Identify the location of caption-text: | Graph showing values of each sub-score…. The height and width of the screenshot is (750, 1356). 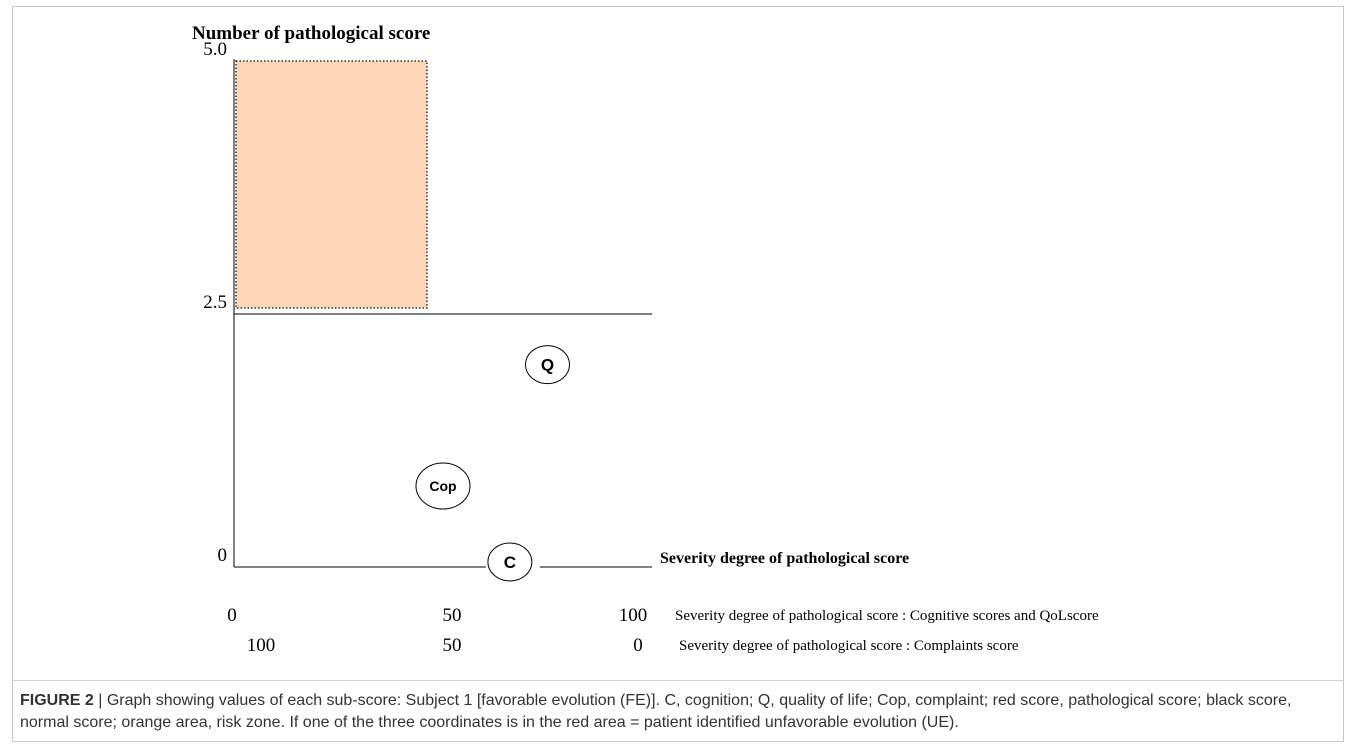
(656, 711).